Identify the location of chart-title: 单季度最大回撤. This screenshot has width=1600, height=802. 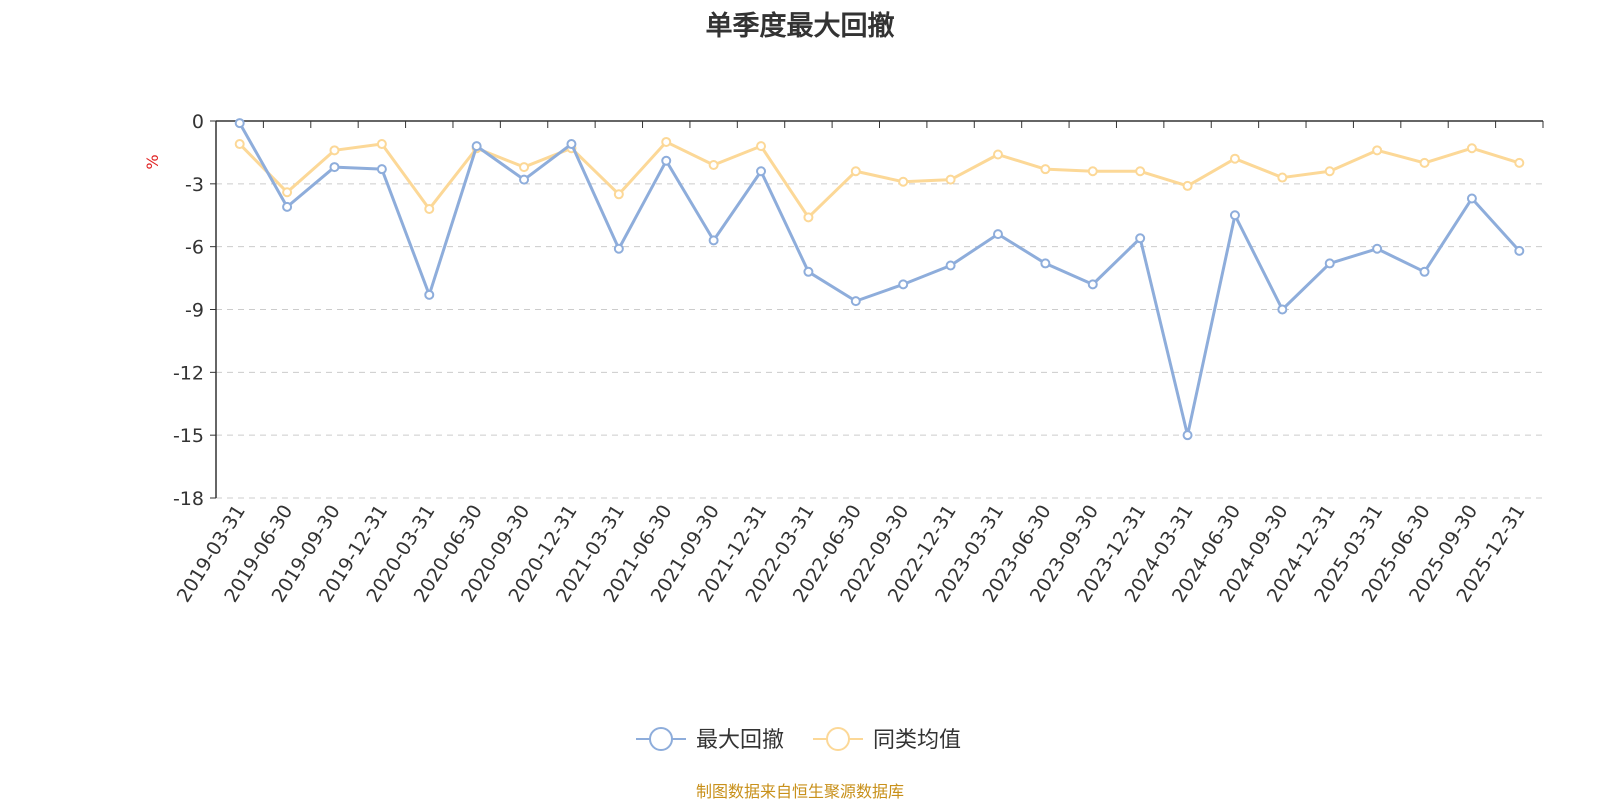
(800, 26).